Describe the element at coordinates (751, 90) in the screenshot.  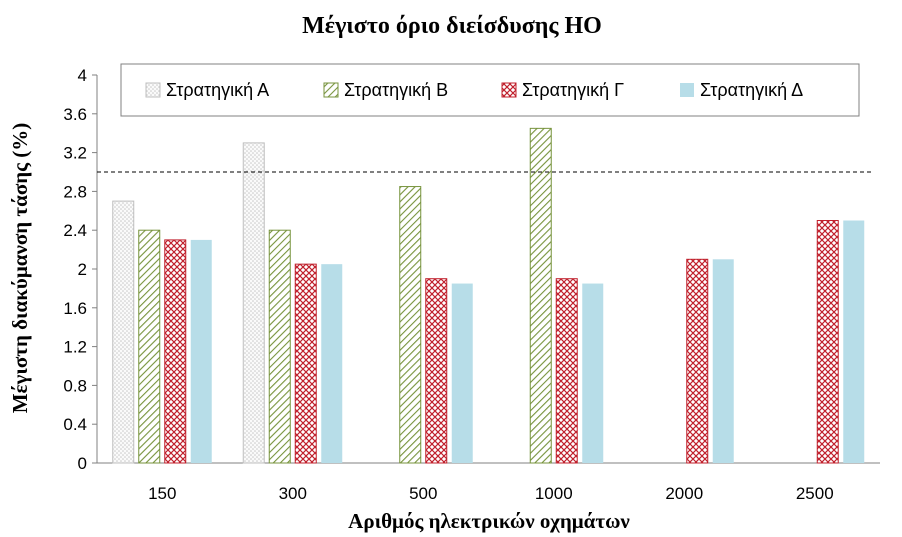
I see `legend-label: Στρατηγική Δ` at that location.